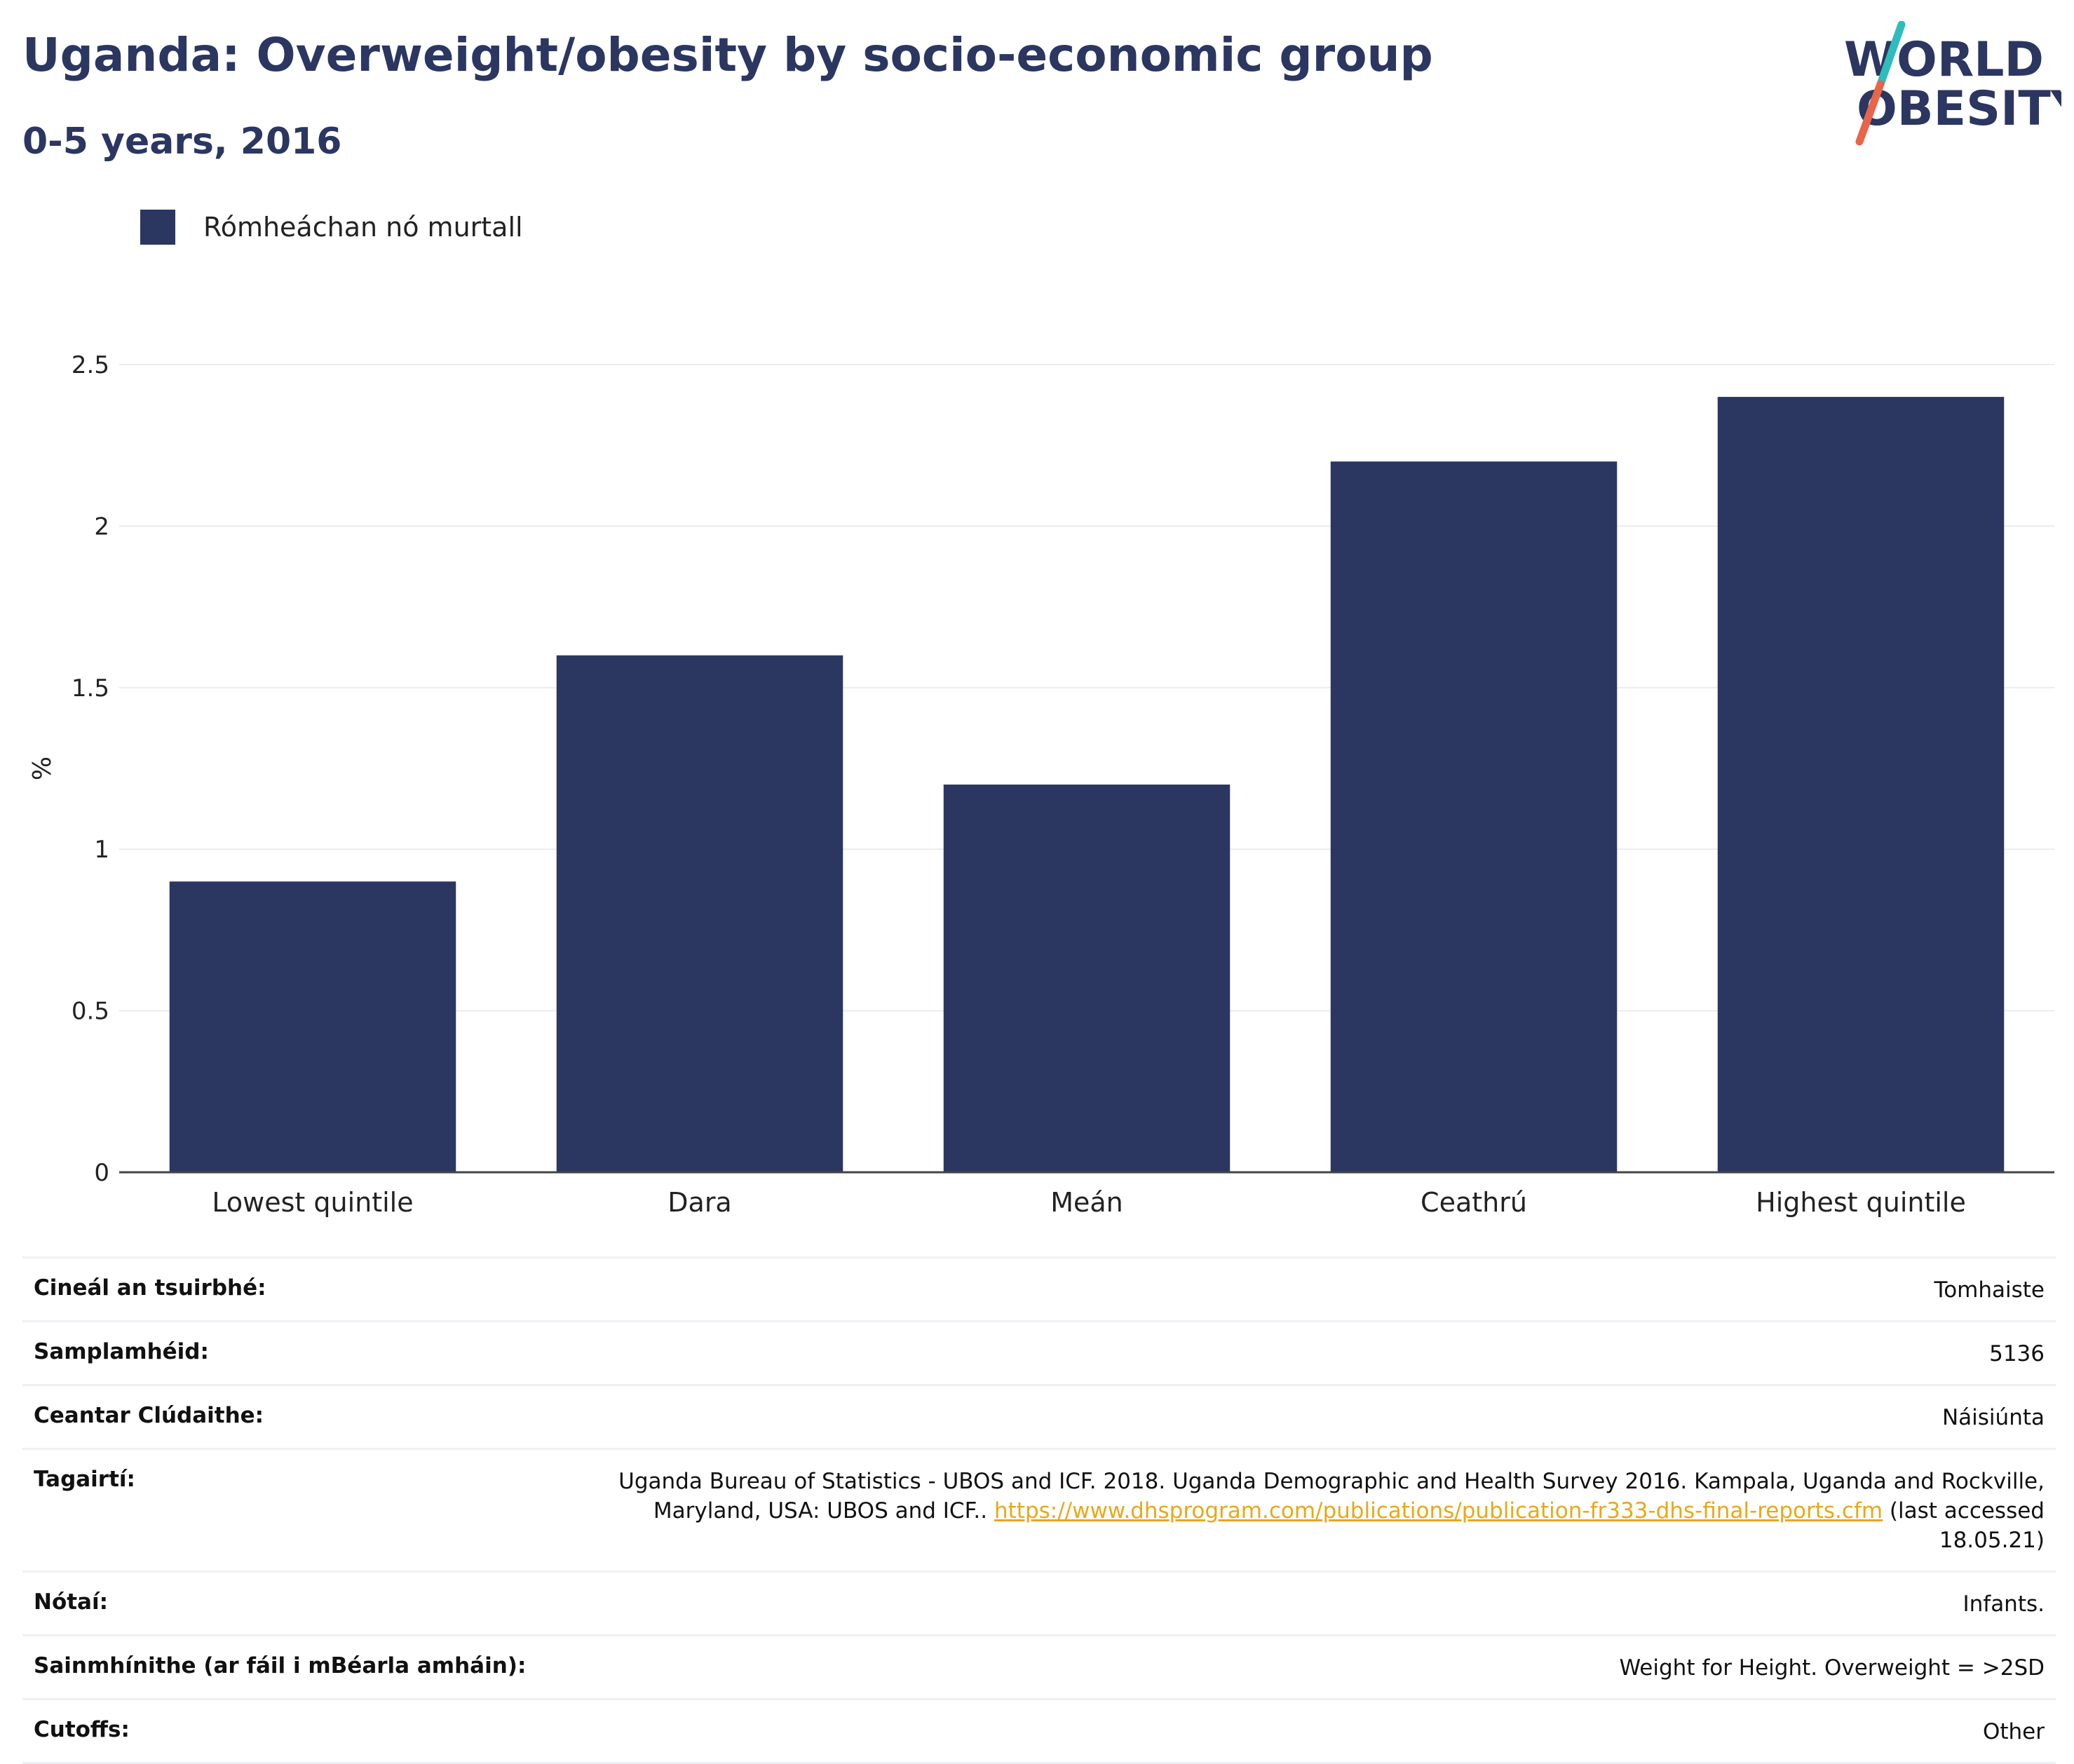  I want to click on logo-line1: WORLD, so click(1944, 60).